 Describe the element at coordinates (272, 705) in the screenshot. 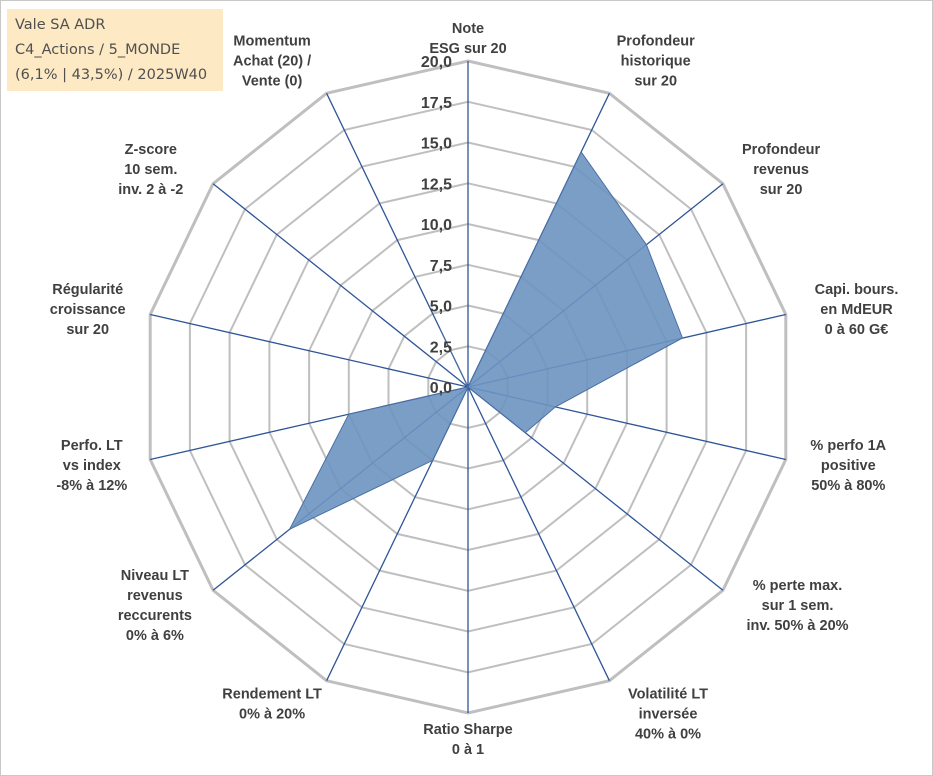

I see `axis-label-9: Rendement LT 0% à 20%` at that location.